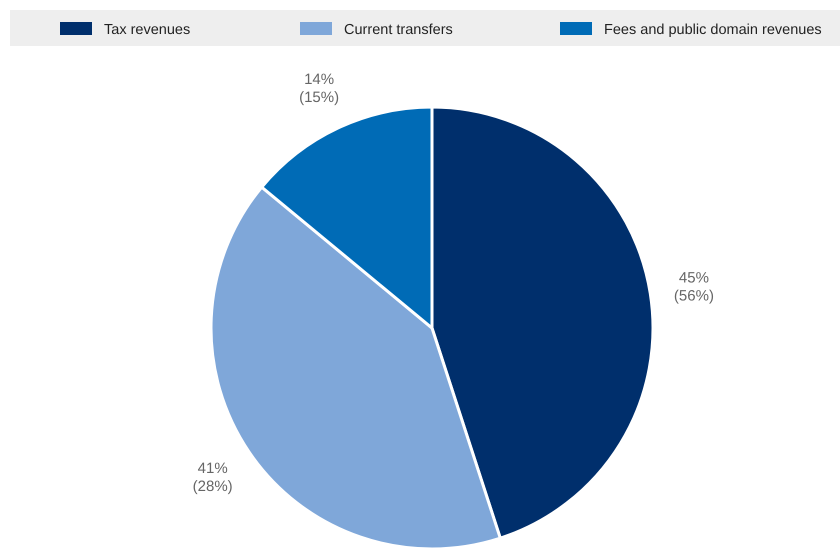  I want to click on data-label: 14% (15%), so click(319, 88).